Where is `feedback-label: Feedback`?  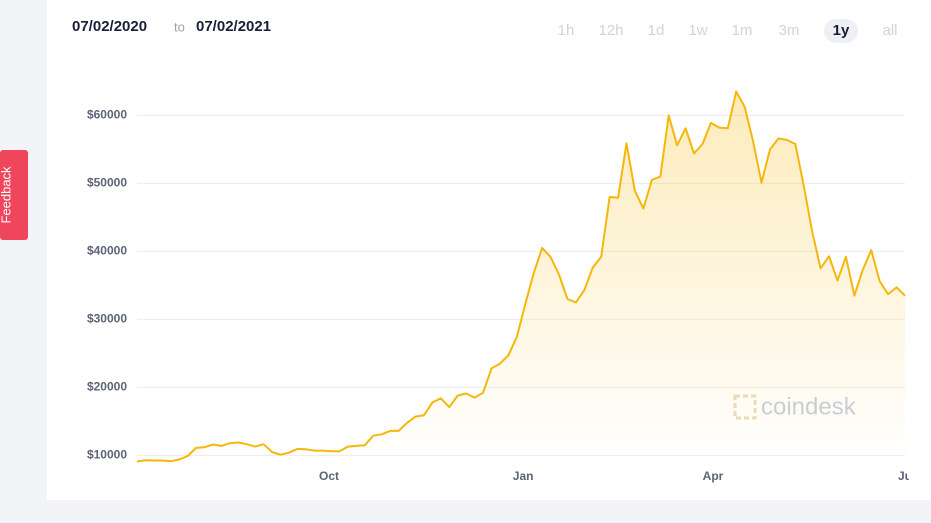
feedback-label: Feedback is located at coordinates (6, 195).